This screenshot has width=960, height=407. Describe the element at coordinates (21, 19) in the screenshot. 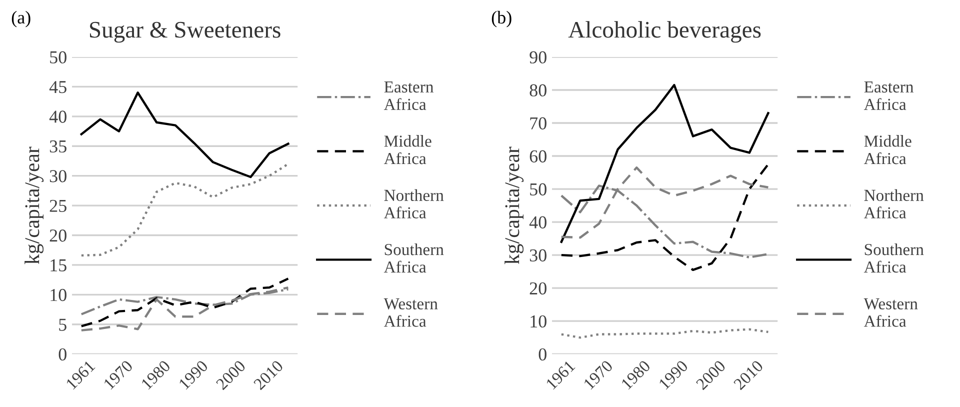

I see `text: (a)` at that location.